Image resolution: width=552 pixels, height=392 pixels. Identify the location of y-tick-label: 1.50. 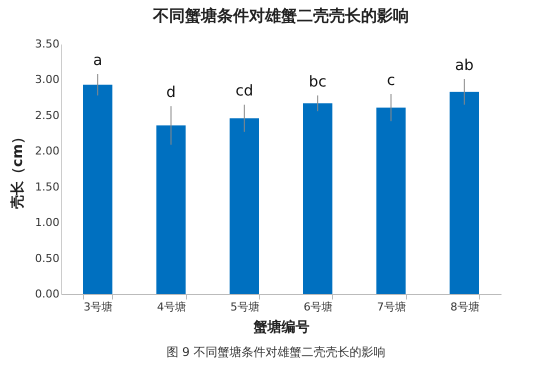
(47, 187).